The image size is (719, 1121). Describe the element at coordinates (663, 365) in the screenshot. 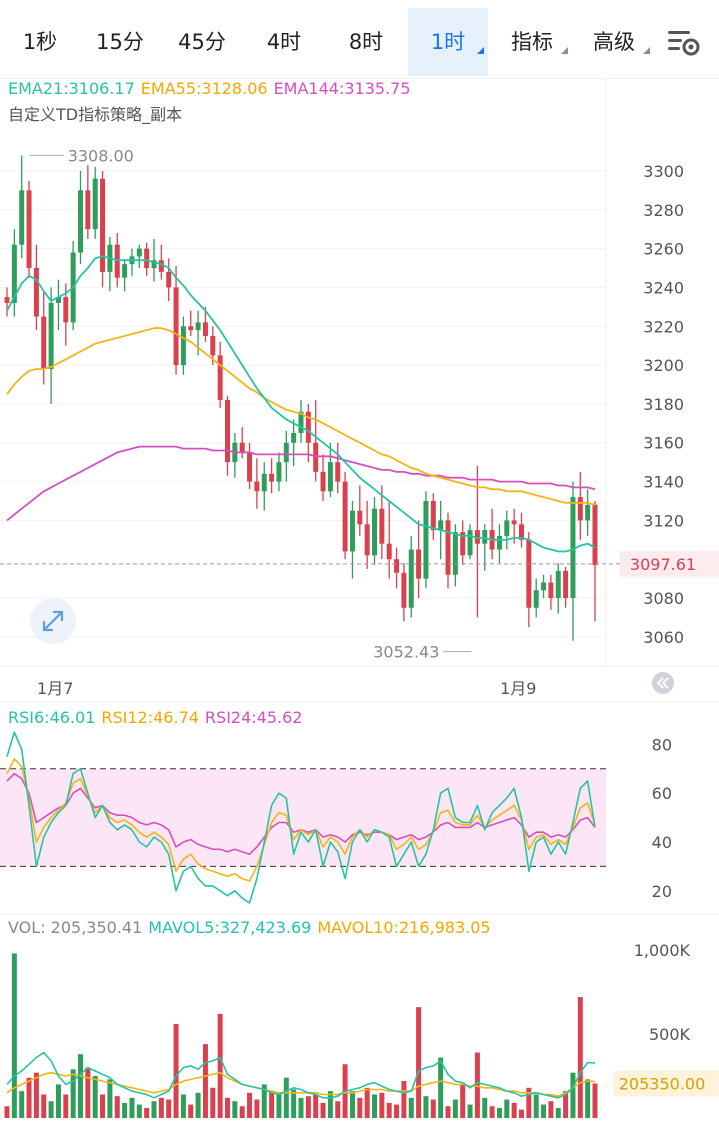

I see `price-tick-label: 3200` at that location.